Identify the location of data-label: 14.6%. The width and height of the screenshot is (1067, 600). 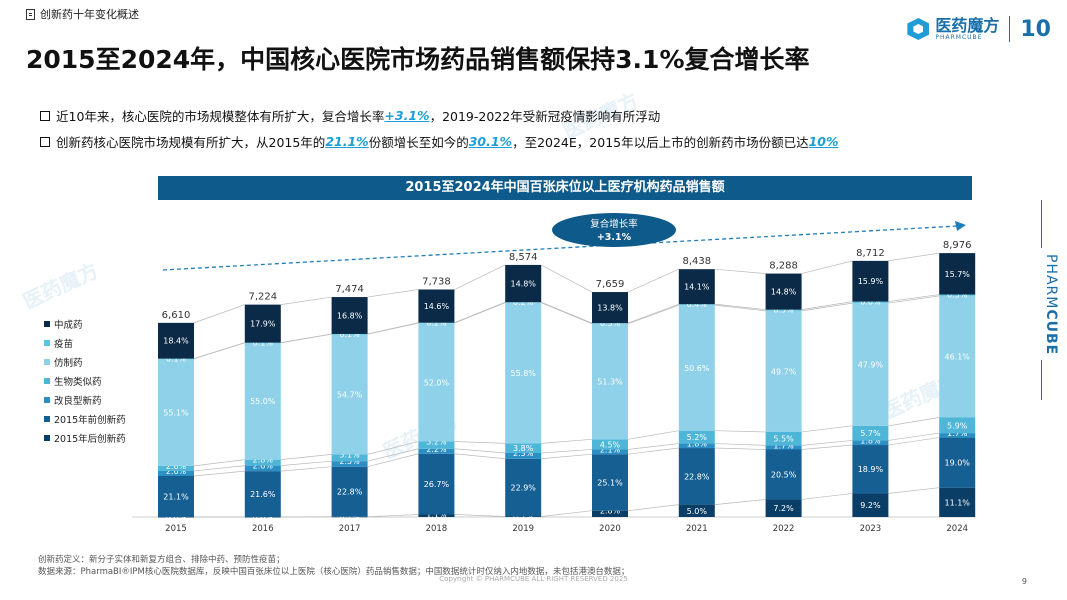
(437, 306).